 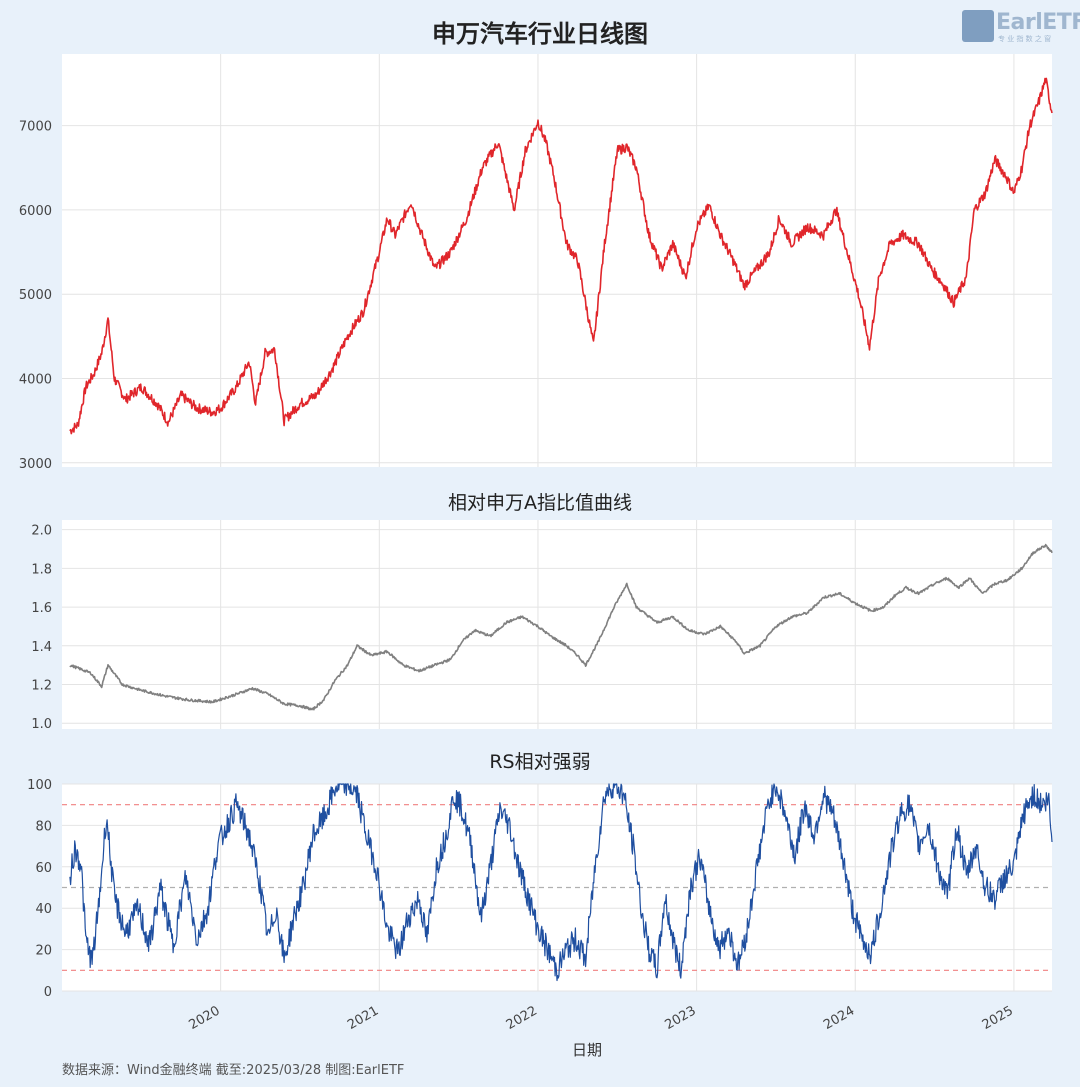 What do you see at coordinates (540, 503) in the screenshot?
I see `chart-title-ratio: 相对申万A指比值曲线` at bounding box center [540, 503].